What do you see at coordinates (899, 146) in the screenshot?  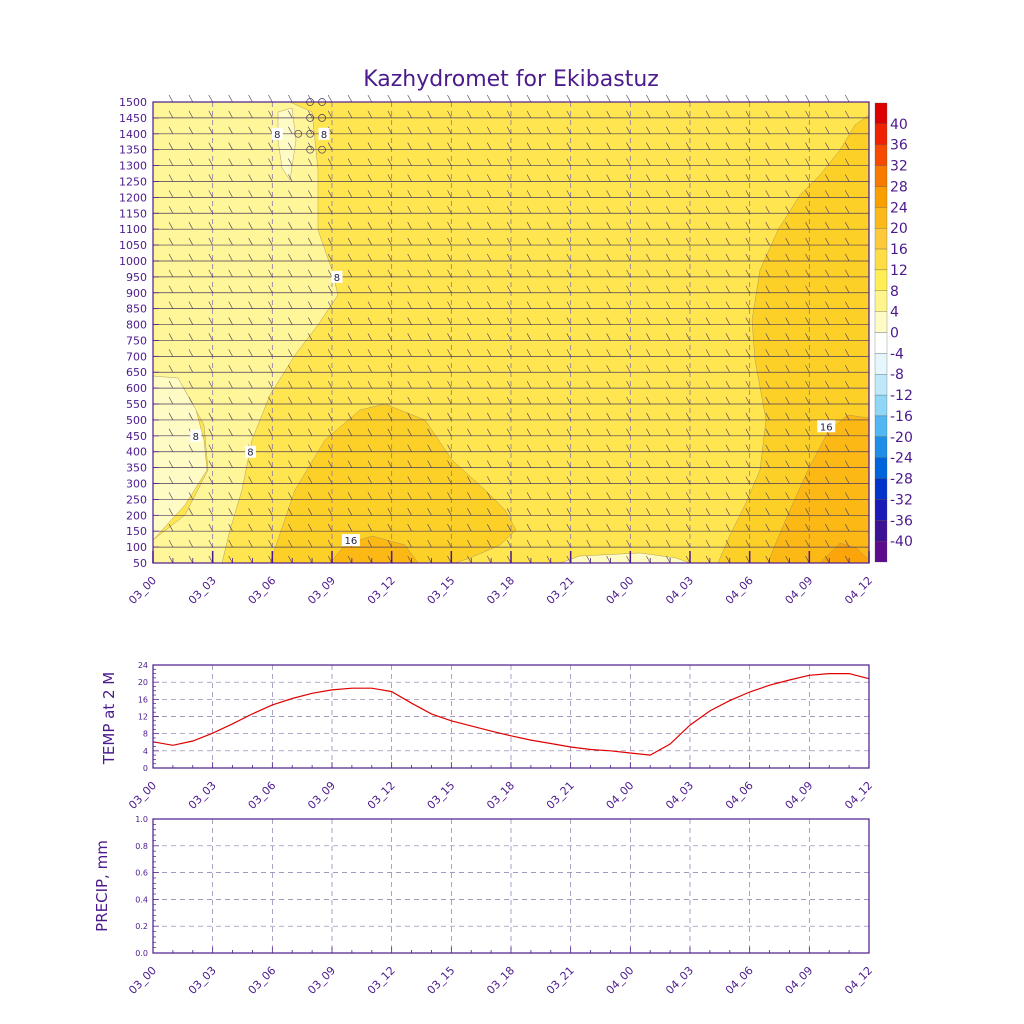 I see `colorbar-label: 36` at bounding box center [899, 146].